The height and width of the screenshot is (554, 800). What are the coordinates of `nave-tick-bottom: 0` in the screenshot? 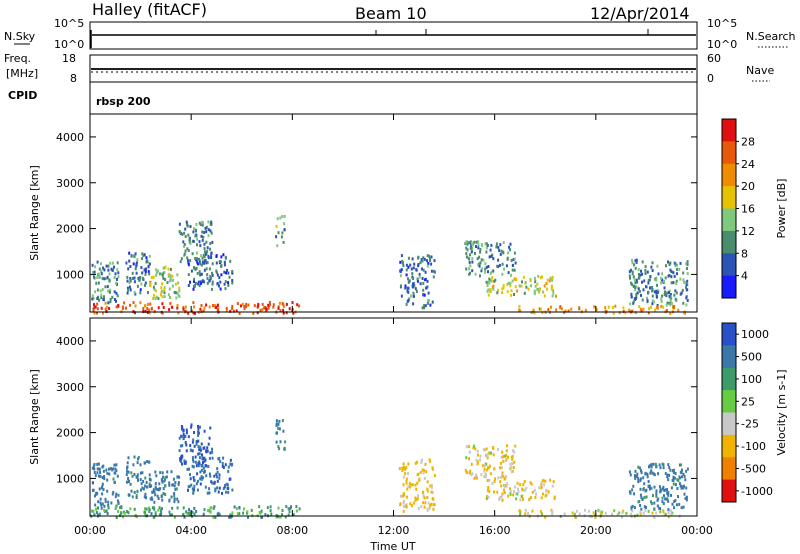 It's located at (710, 78).